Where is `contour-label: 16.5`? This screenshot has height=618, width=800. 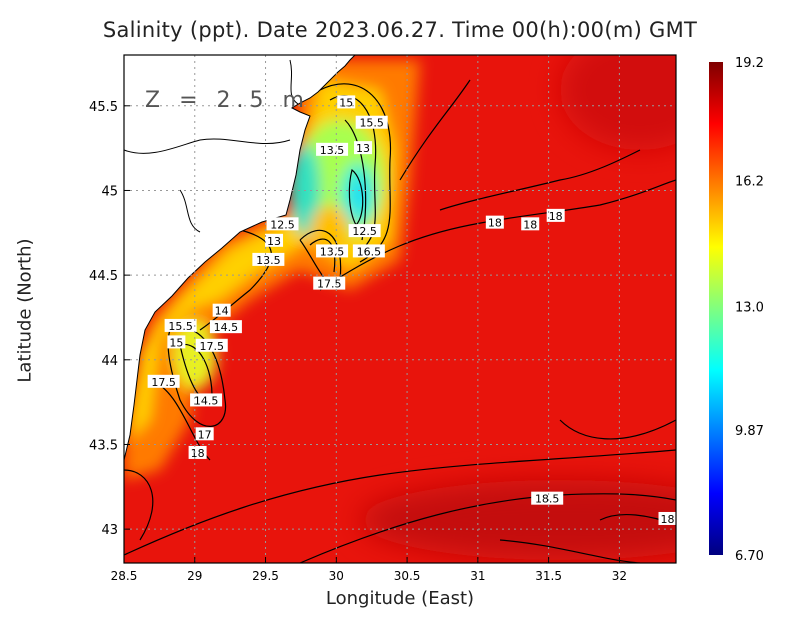 contour-label: 16.5 is located at coordinates (368, 251).